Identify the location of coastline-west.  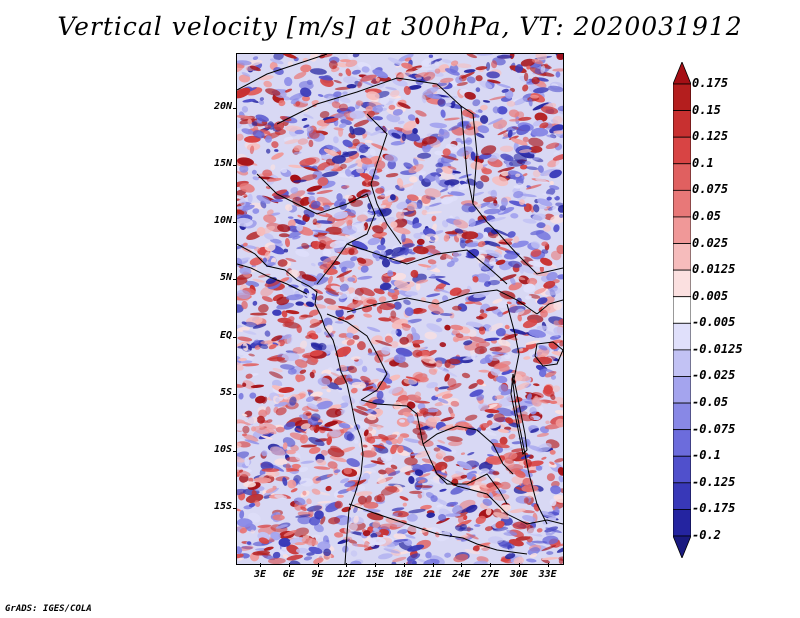
(300, 403).